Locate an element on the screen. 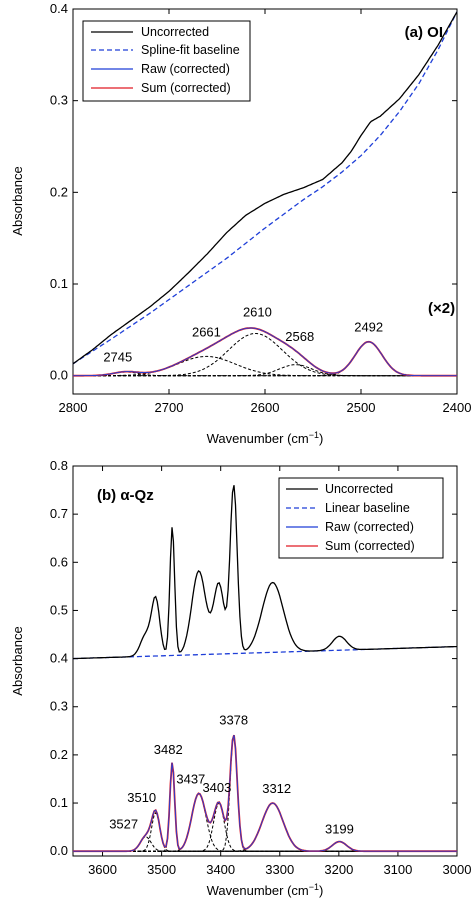 Image resolution: width=474 pixels, height=905 pixels. x-tick-label: 3500 is located at coordinates (161, 869).